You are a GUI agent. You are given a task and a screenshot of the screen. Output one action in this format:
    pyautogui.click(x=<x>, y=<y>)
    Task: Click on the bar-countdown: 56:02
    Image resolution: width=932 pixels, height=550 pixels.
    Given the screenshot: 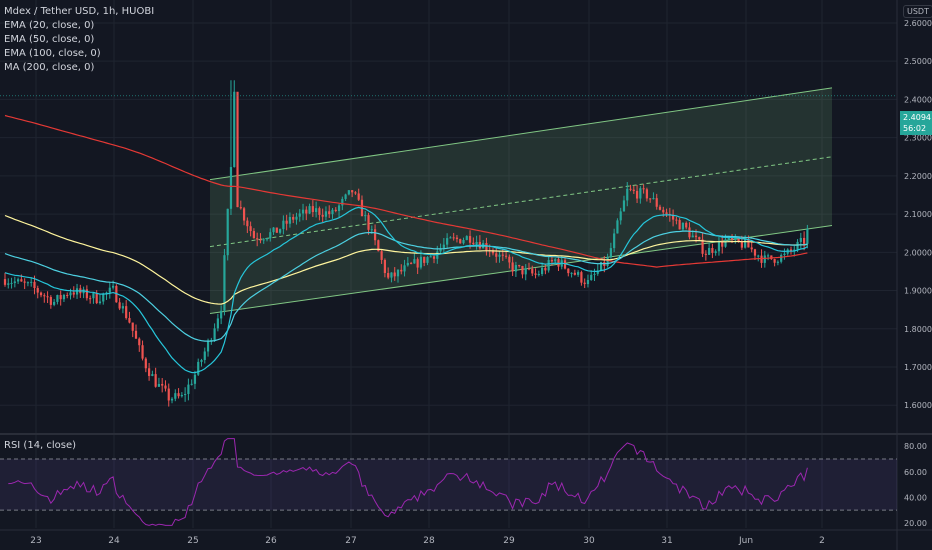 What is the action you would take?
    pyautogui.click(x=915, y=128)
    